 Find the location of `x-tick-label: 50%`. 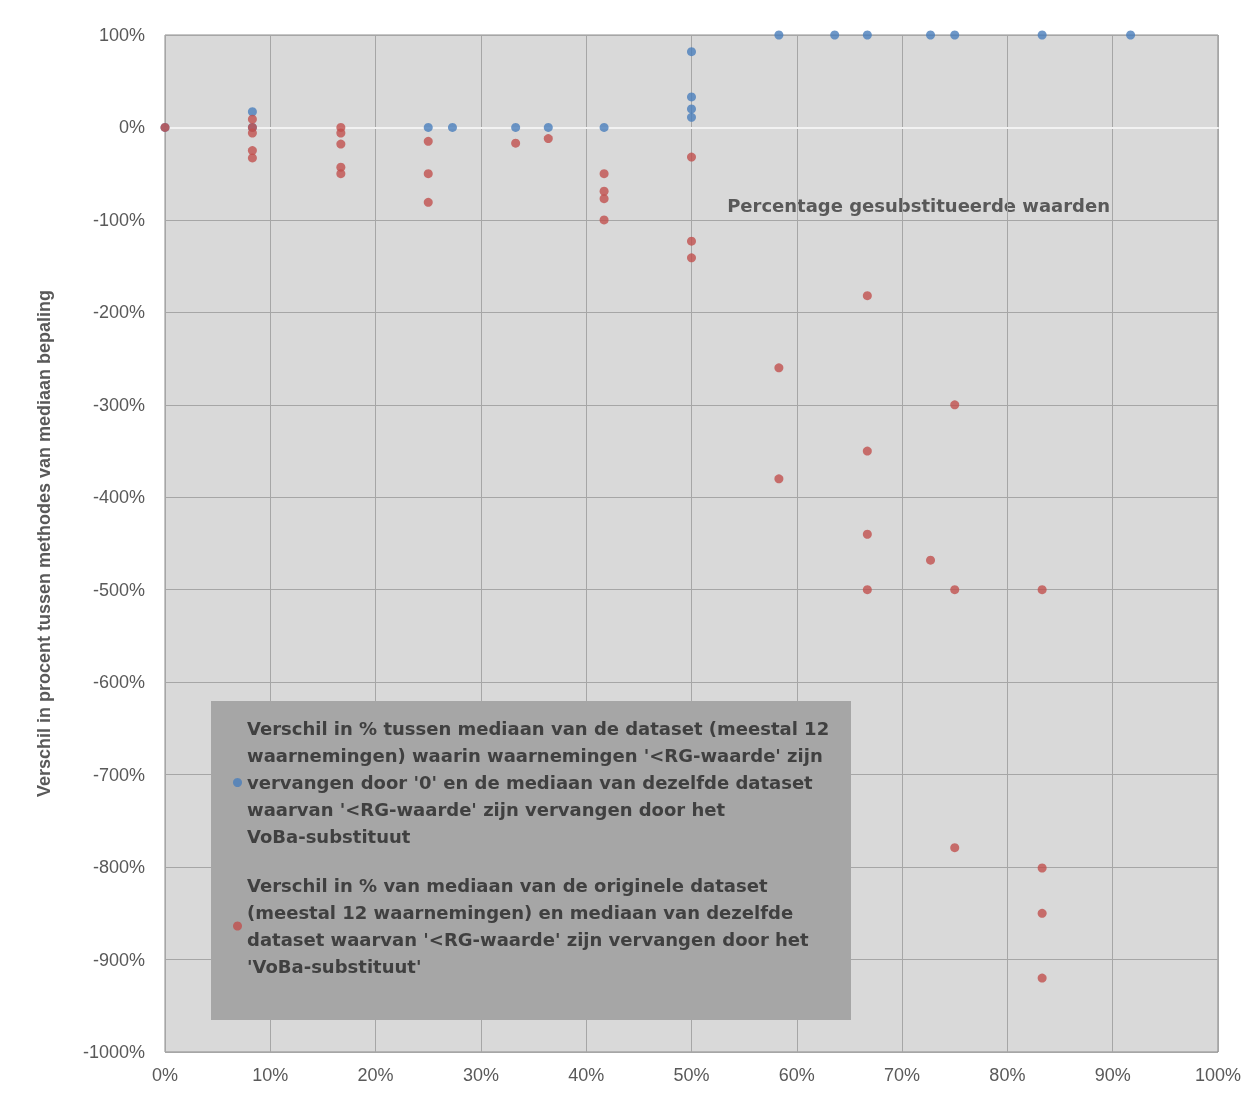

x-tick-label: 50% is located at coordinates (691, 1075).